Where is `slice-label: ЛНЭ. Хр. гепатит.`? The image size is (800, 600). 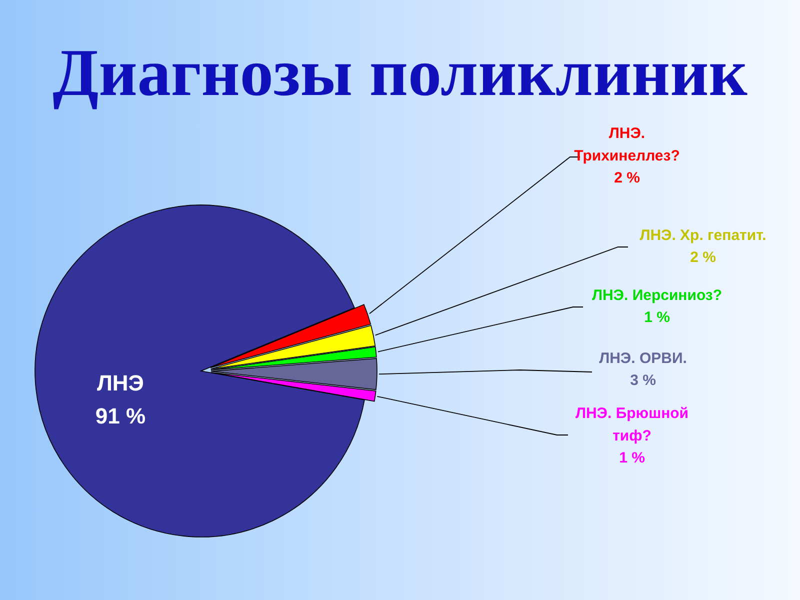 slice-label: ЛНЭ. Хр. гепатит. is located at coordinates (703, 235).